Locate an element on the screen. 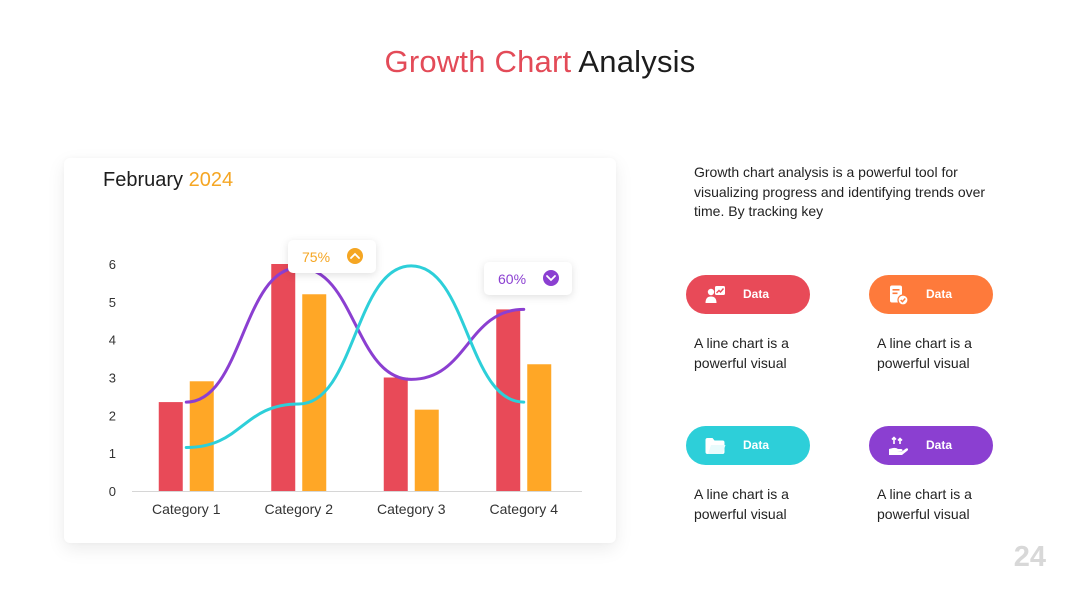 The height and width of the screenshot is (608, 1080). chart-title: February 2024 is located at coordinates (168, 180).